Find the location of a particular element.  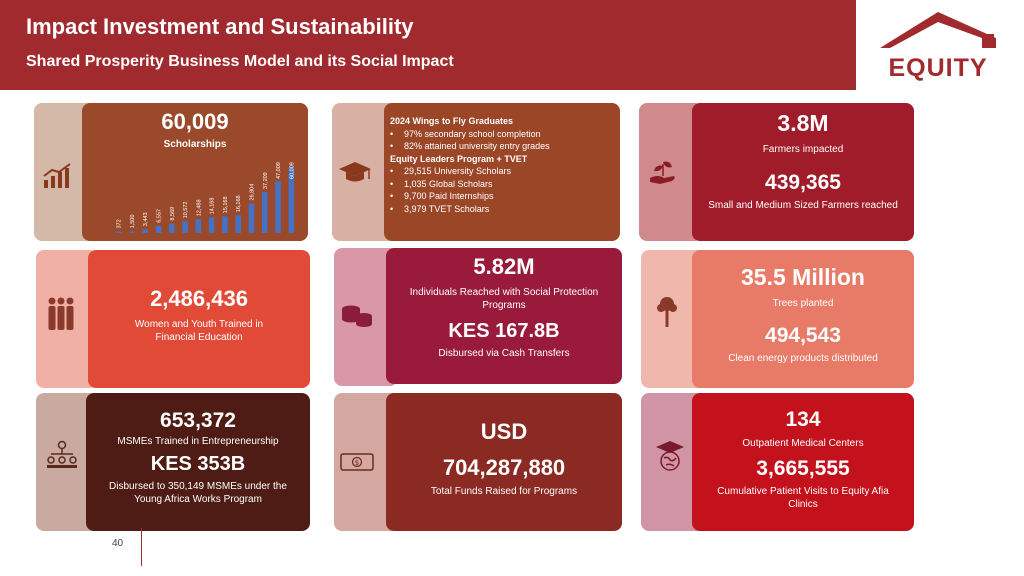

scholarship-bar-label: 26,804 is located at coordinates (253, 192).